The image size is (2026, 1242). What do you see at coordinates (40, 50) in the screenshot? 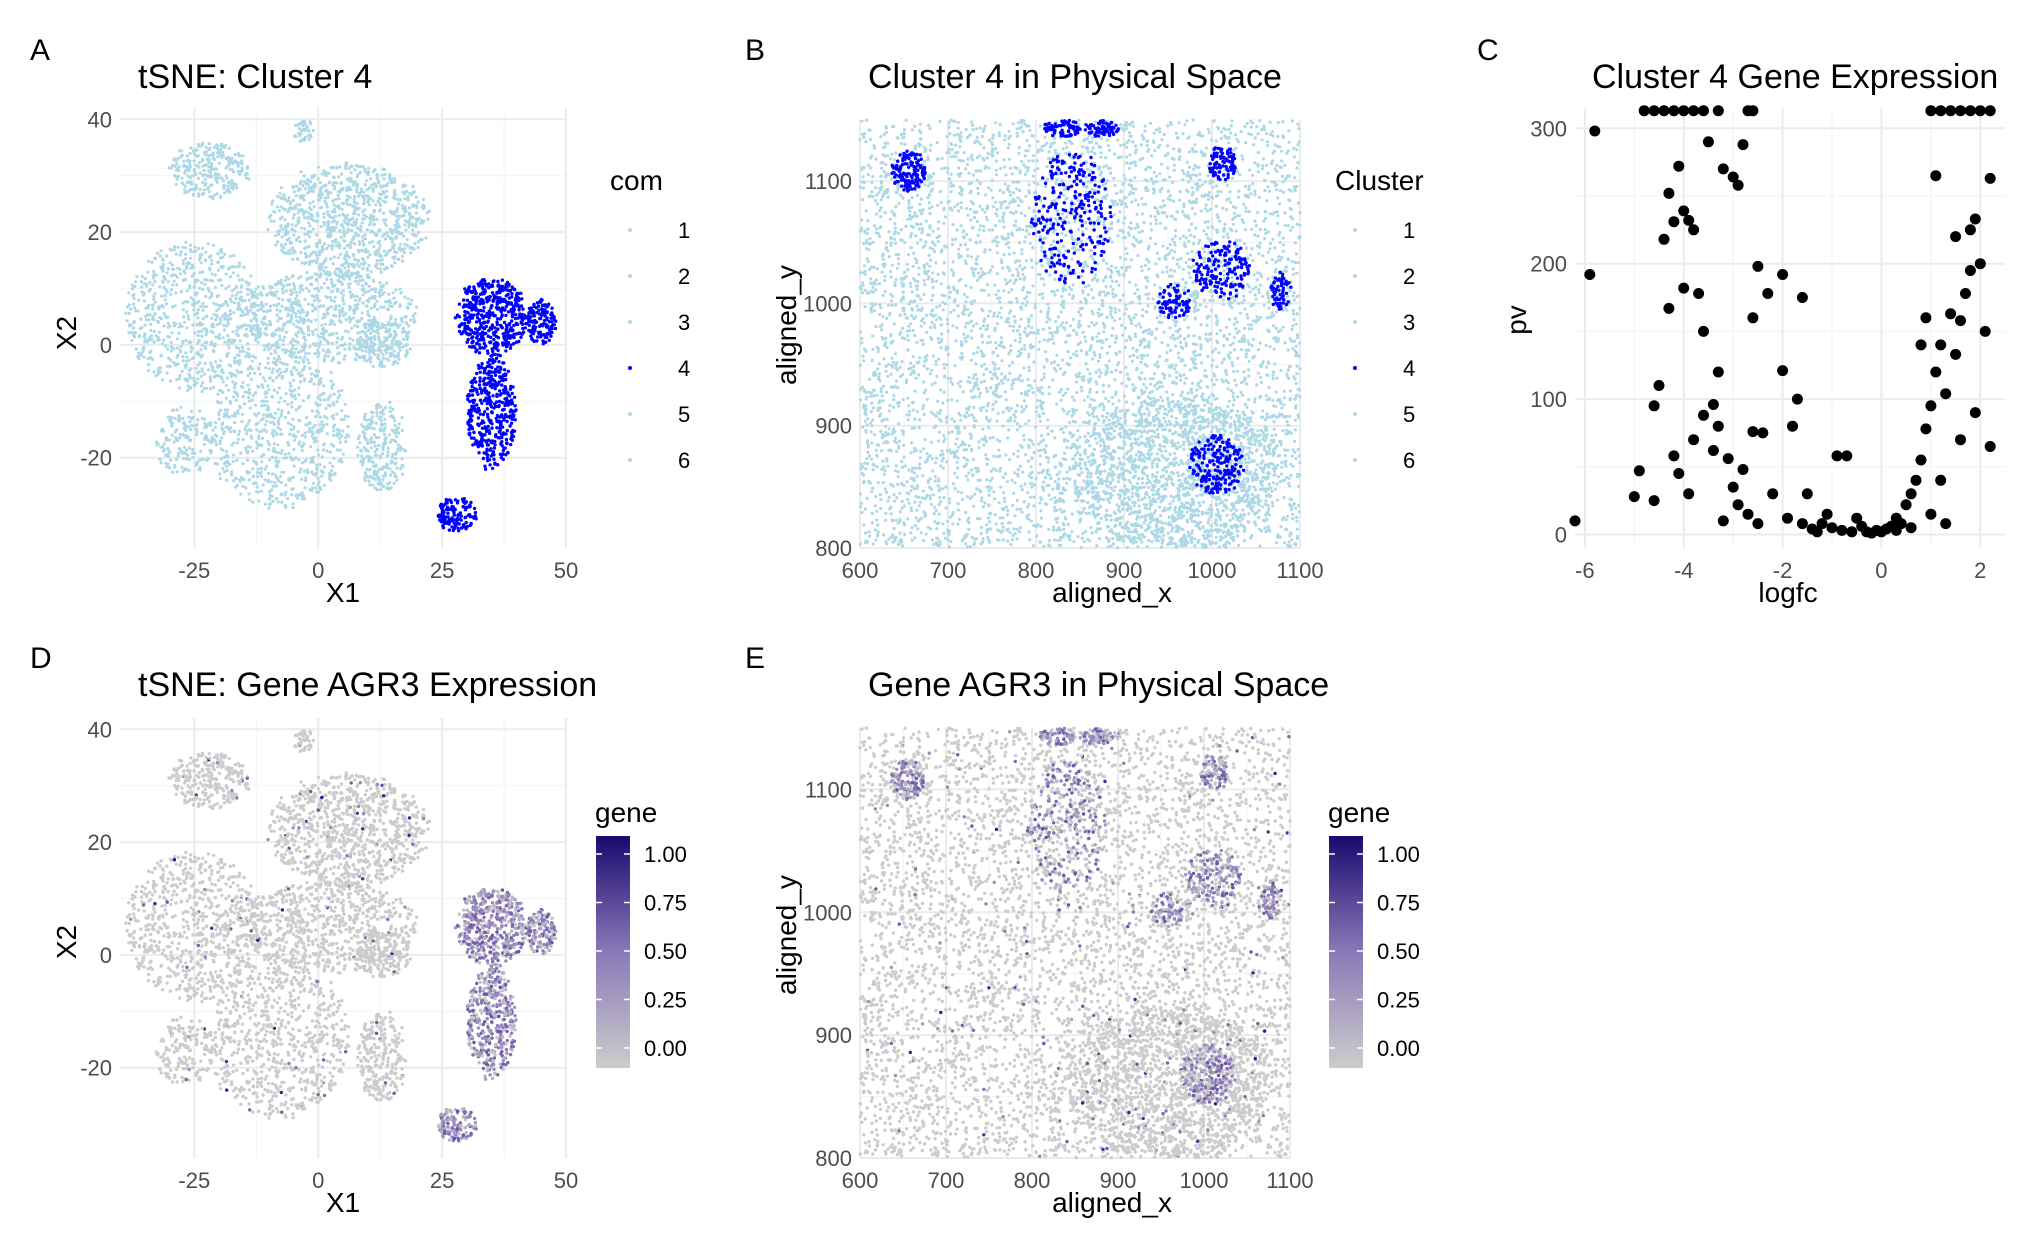
I see `panel-tag: A` at bounding box center [40, 50].